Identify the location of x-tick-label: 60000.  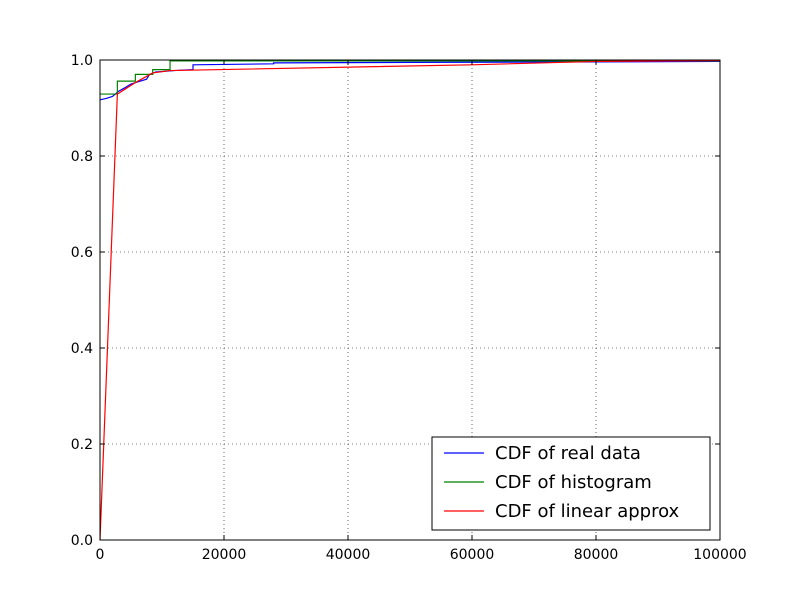
(472, 555).